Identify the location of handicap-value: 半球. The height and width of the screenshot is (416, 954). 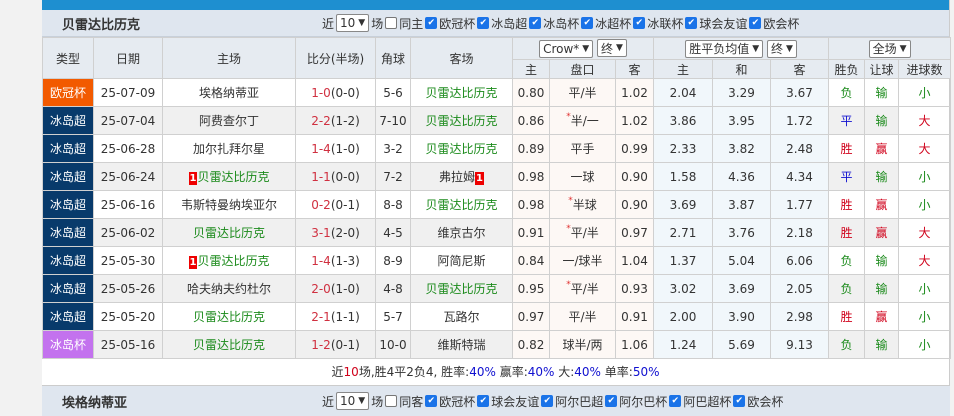
(584, 205).